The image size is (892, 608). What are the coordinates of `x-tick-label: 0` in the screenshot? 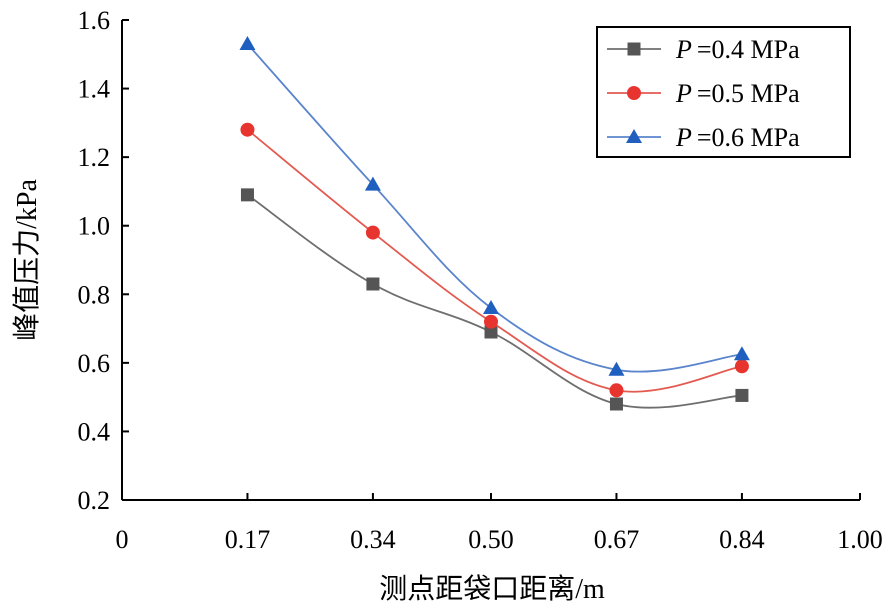 It's located at (122, 539).